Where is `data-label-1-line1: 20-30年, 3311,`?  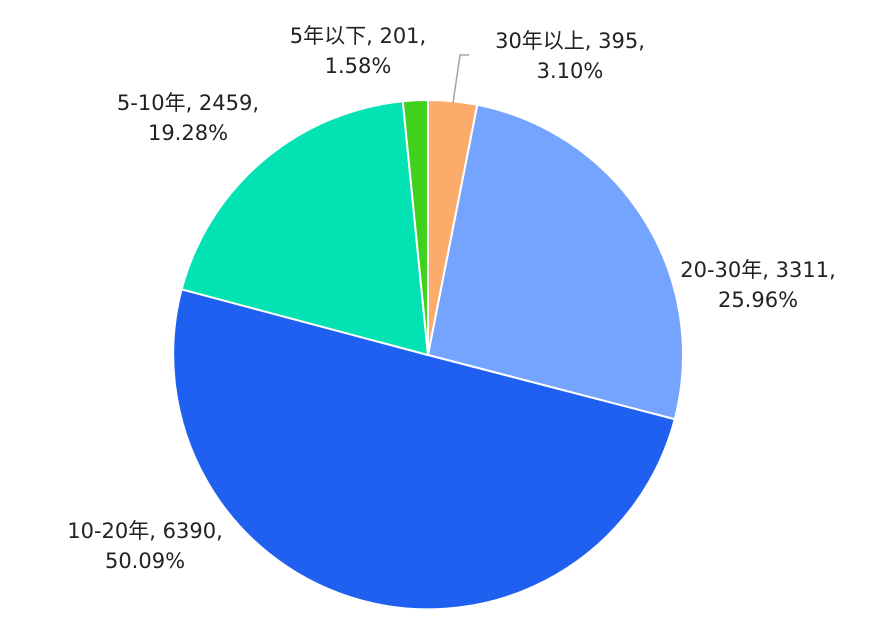 data-label-1-line1: 20-30年, 3311, is located at coordinates (758, 270).